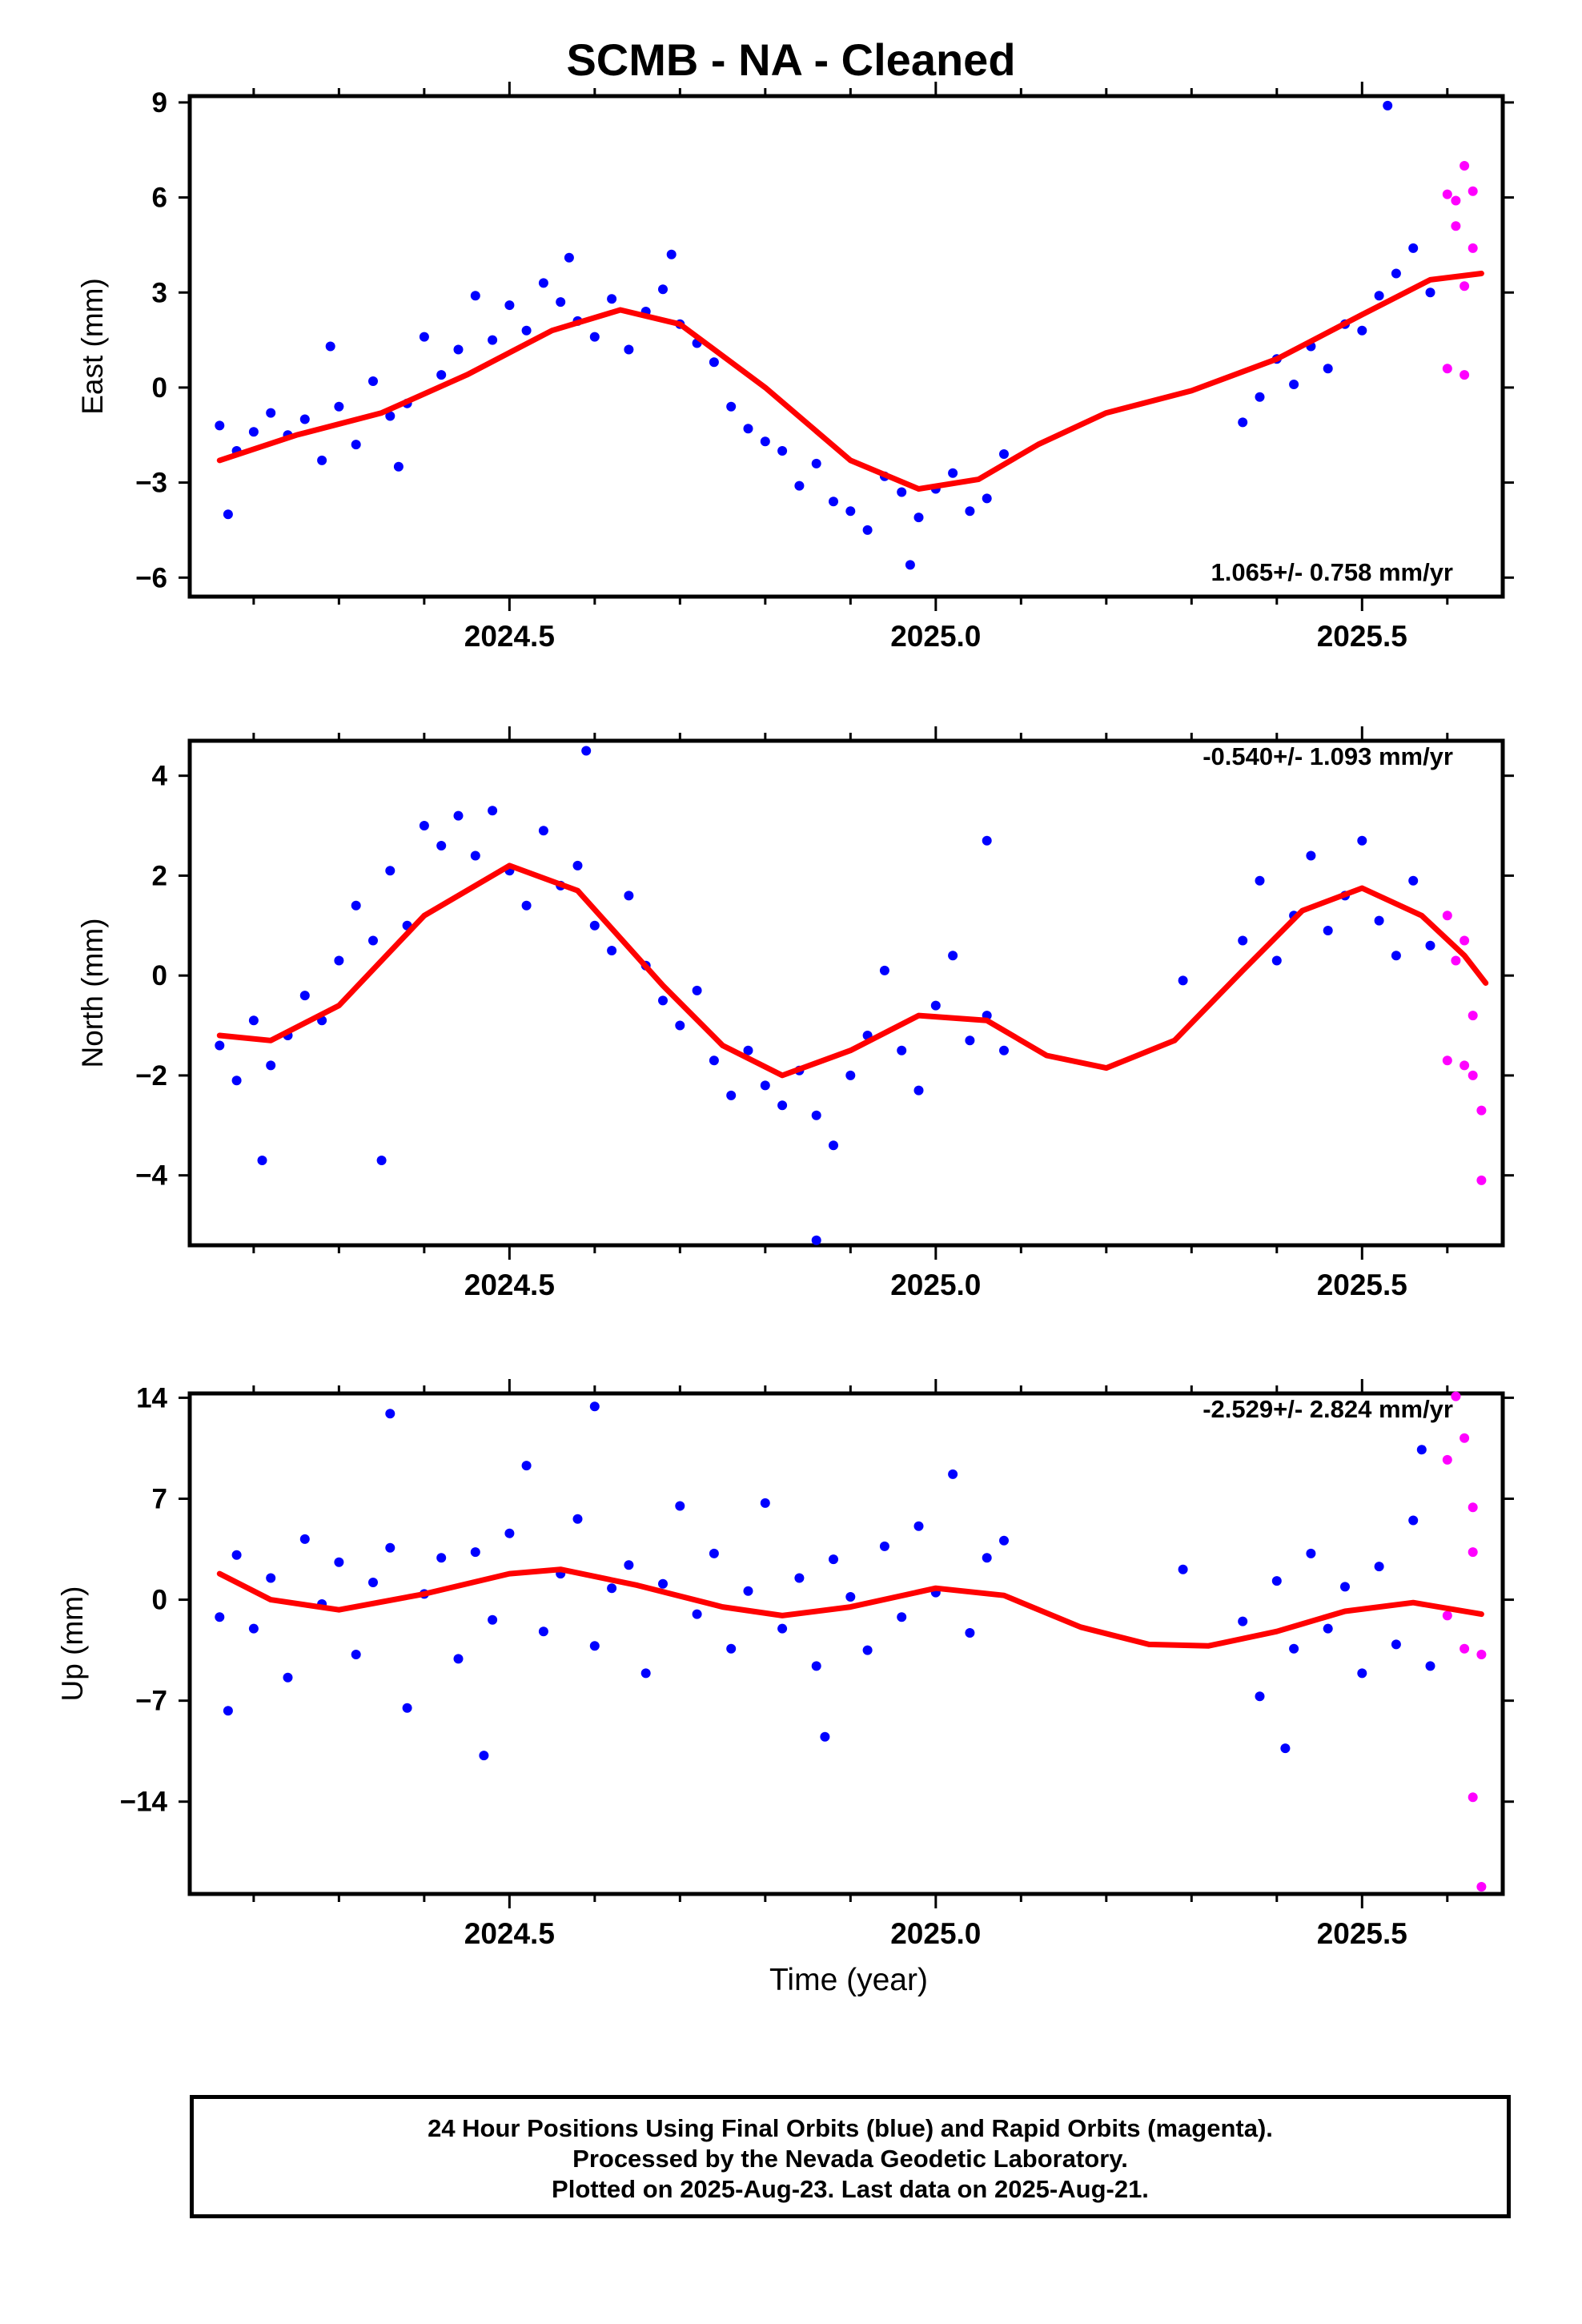 This screenshot has height=2324, width=1582. I want to click on y-tick-label: 4, so click(160, 776).